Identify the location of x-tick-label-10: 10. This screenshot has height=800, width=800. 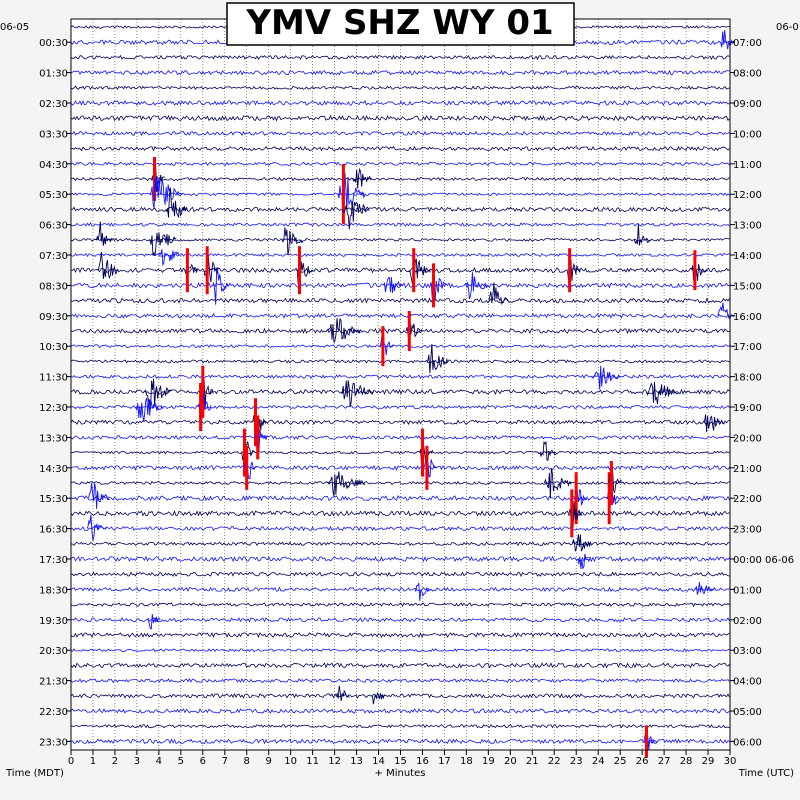
(290, 761).